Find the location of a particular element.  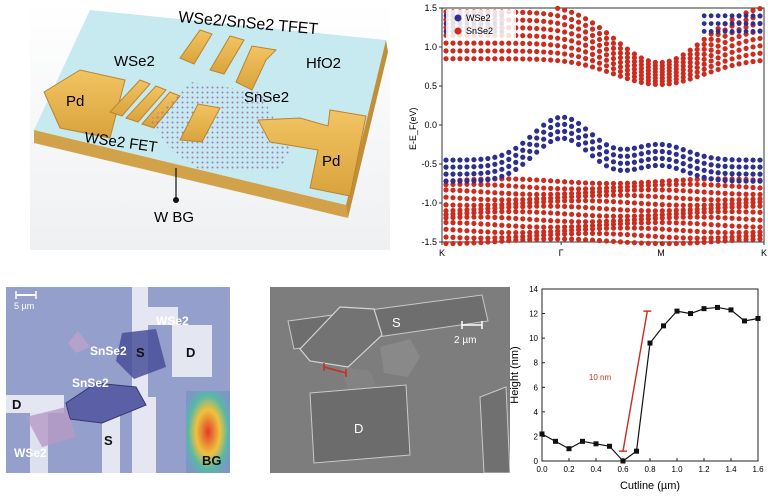

sem-label-s: S is located at coordinates (396, 322).